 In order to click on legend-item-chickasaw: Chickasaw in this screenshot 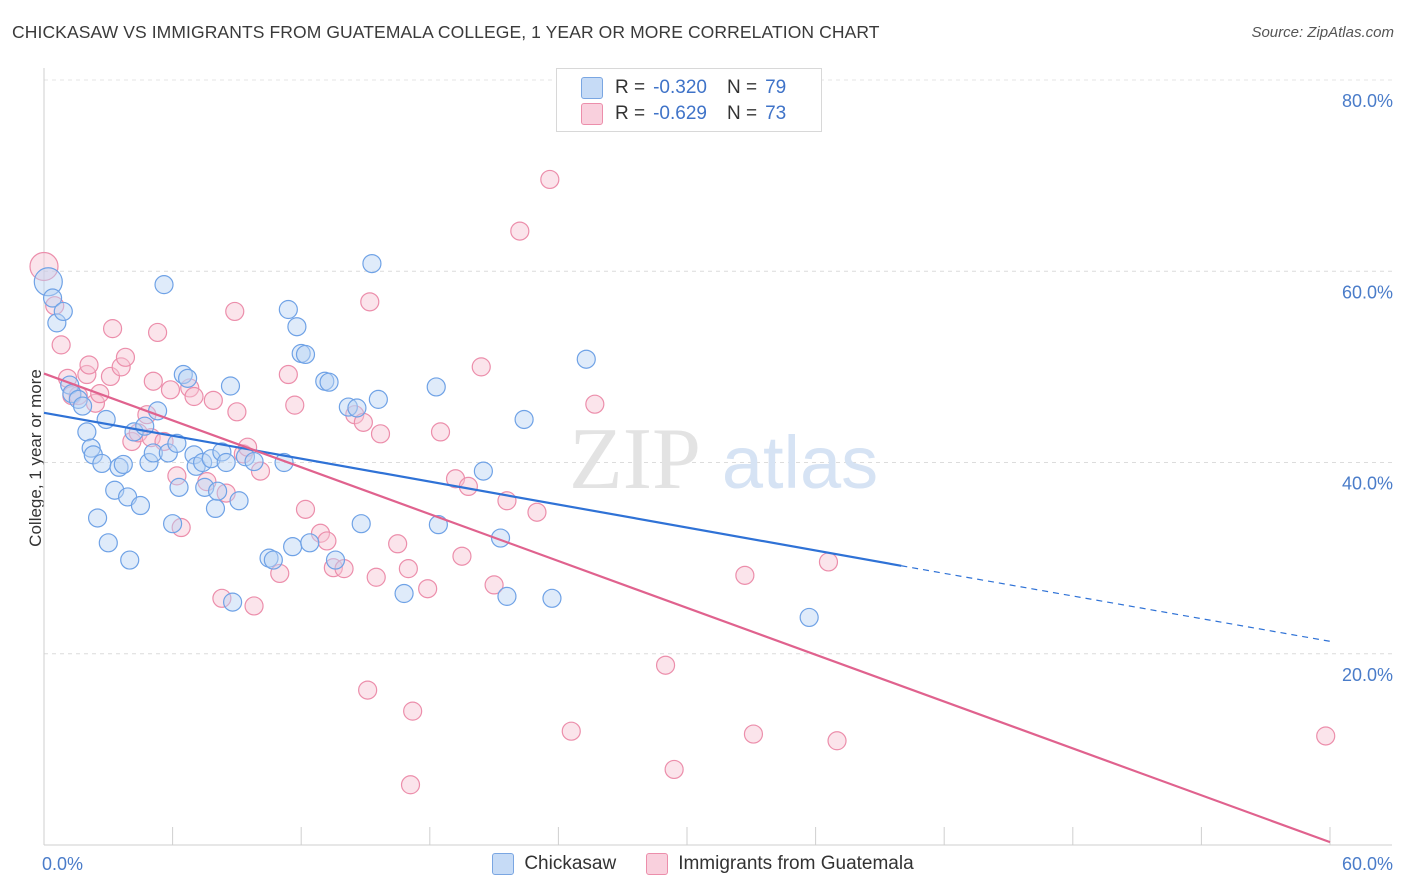, I will do `click(554, 864)`.